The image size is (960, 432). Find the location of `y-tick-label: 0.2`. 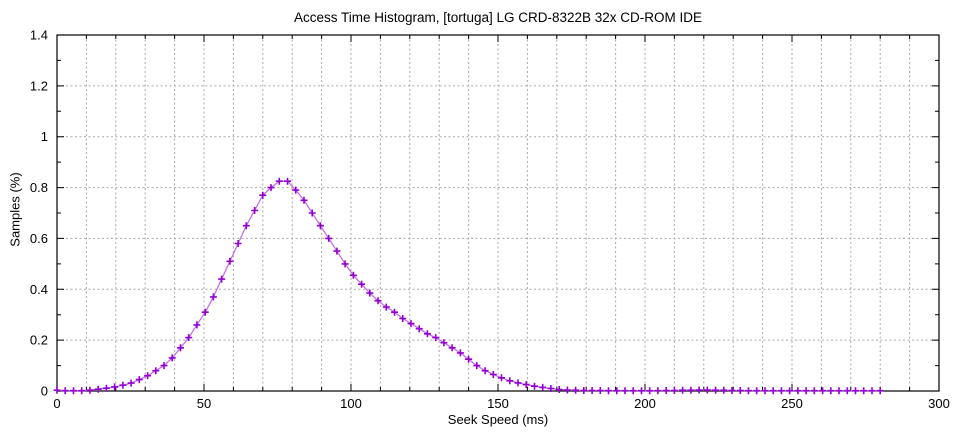

y-tick-label: 0.2 is located at coordinates (39, 340).